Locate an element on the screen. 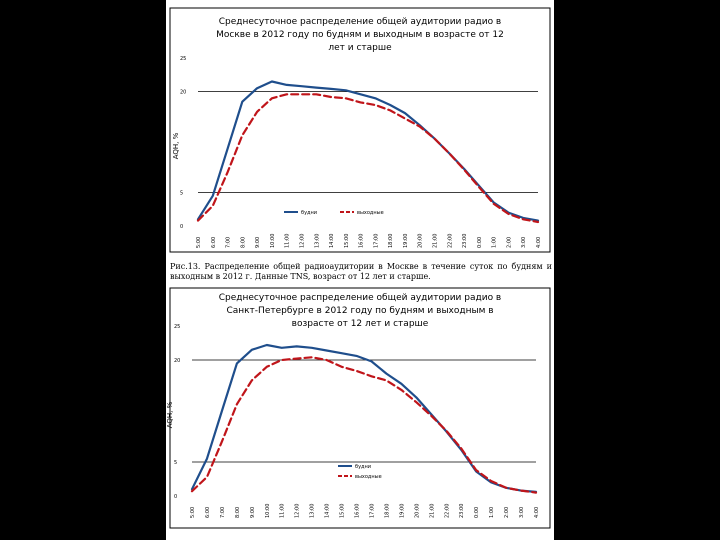  spb-xtick-label: 20:00 is located at coordinates (417, 511).